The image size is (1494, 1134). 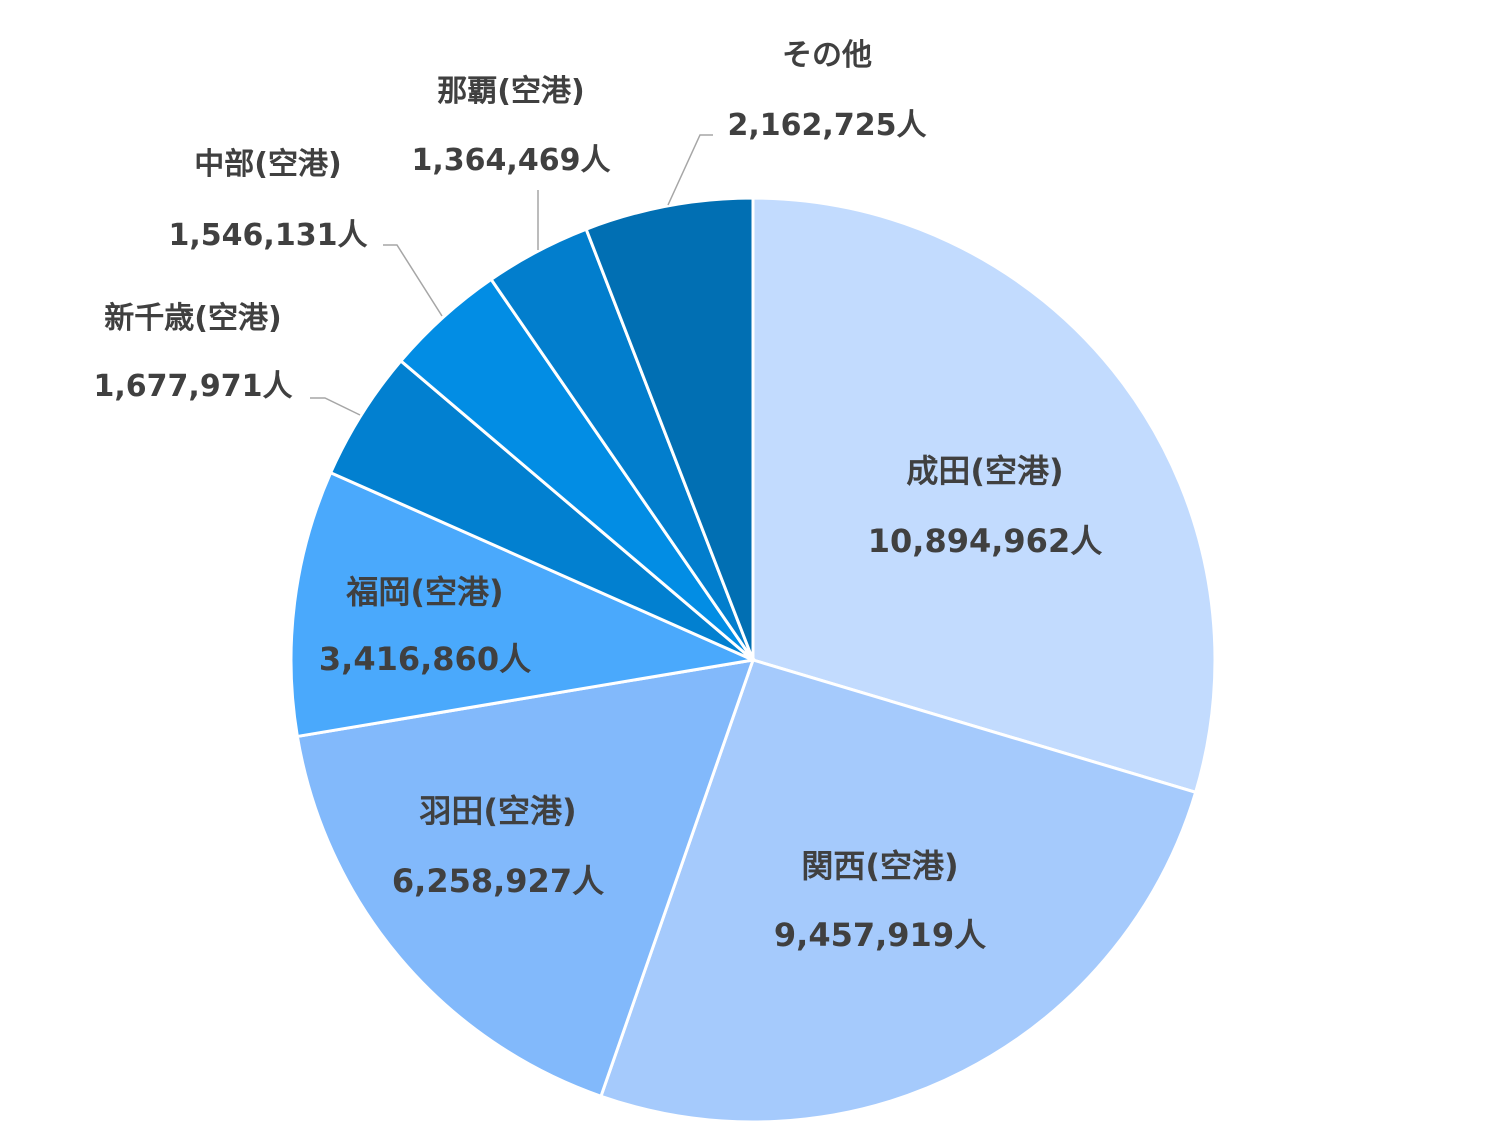 I want to click on label-narita-value: 10,894,962人, so click(x=985, y=541).